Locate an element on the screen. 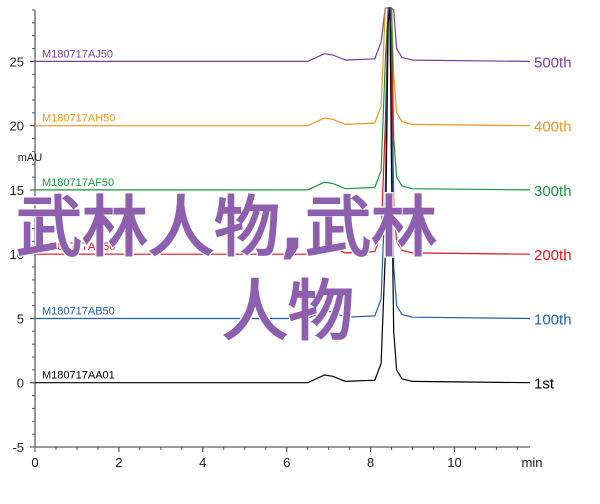 This screenshot has width=600, height=504. y-tick-label: 15 is located at coordinates (17, 190).